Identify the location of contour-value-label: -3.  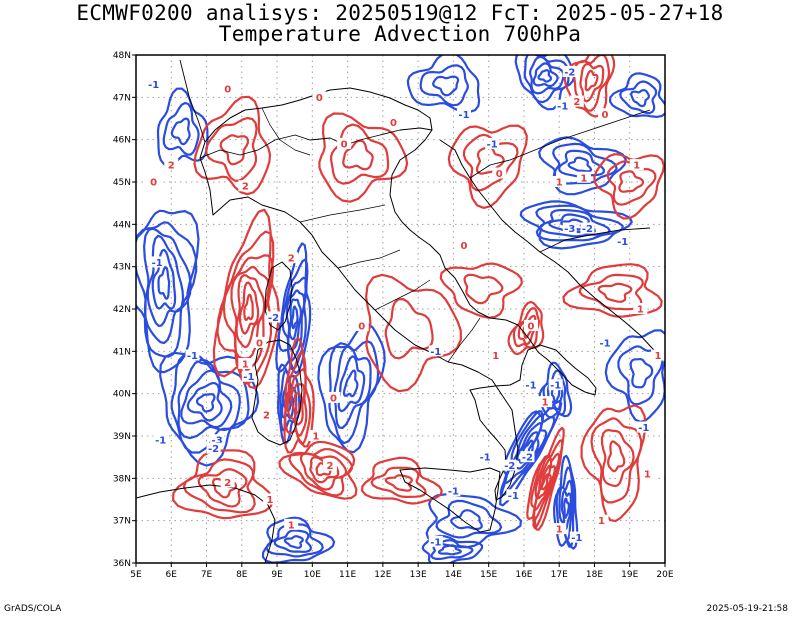
(569, 229).